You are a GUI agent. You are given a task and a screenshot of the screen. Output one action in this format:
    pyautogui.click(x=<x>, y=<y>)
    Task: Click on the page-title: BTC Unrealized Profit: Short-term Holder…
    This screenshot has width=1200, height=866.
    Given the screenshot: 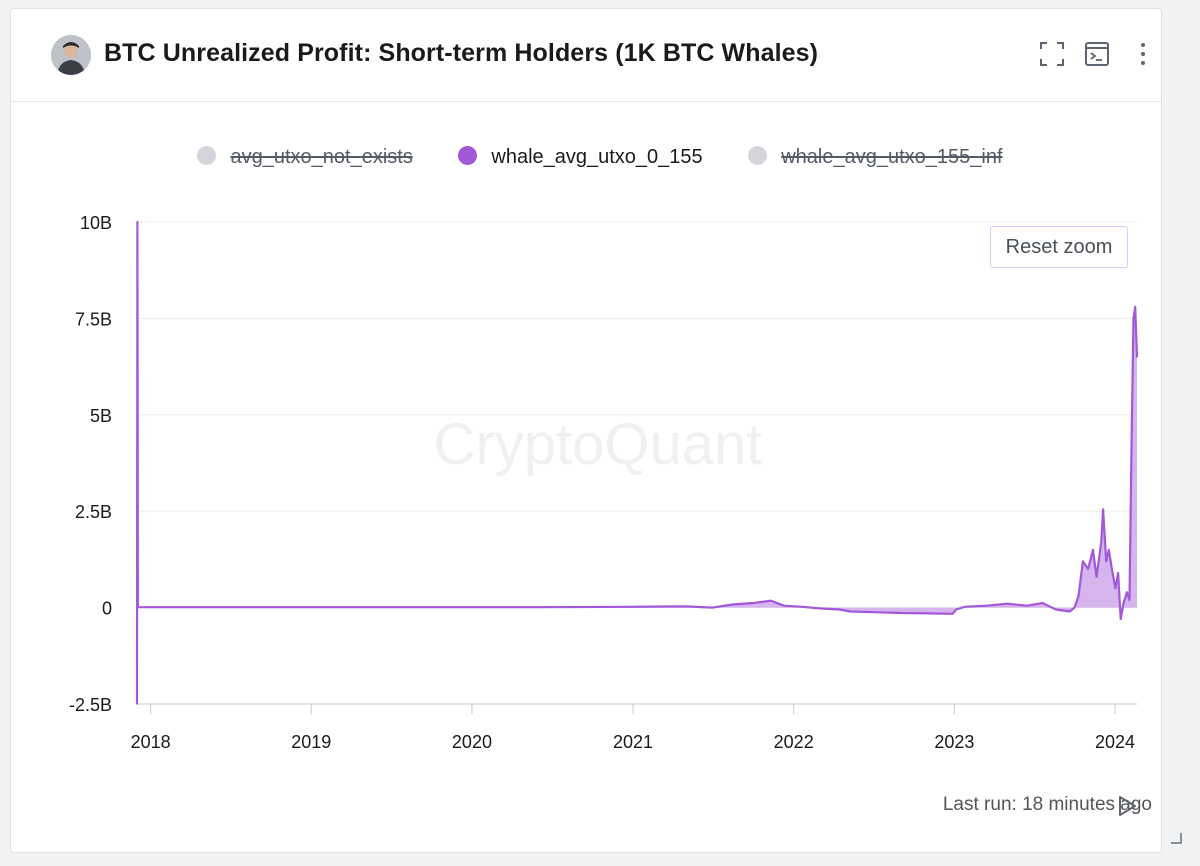 What is the action you would take?
    pyautogui.click(x=461, y=53)
    